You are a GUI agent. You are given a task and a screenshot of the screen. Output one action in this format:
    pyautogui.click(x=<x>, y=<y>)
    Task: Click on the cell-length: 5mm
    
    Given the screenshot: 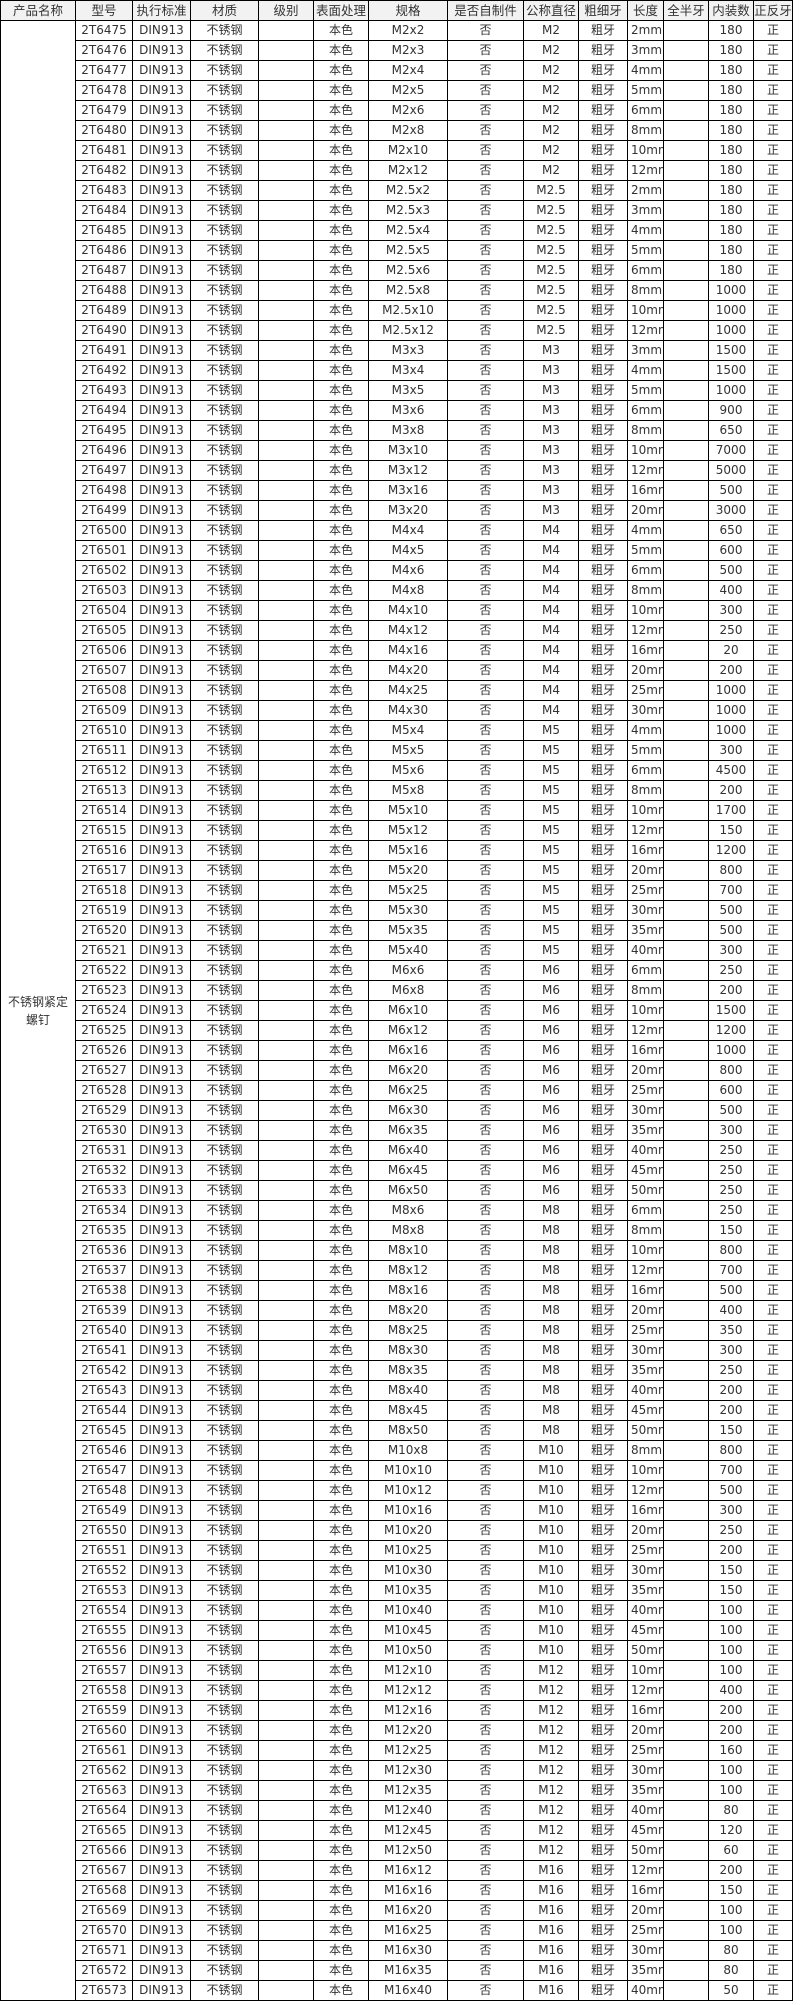 What is the action you would take?
    pyautogui.click(x=645, y=390)
    